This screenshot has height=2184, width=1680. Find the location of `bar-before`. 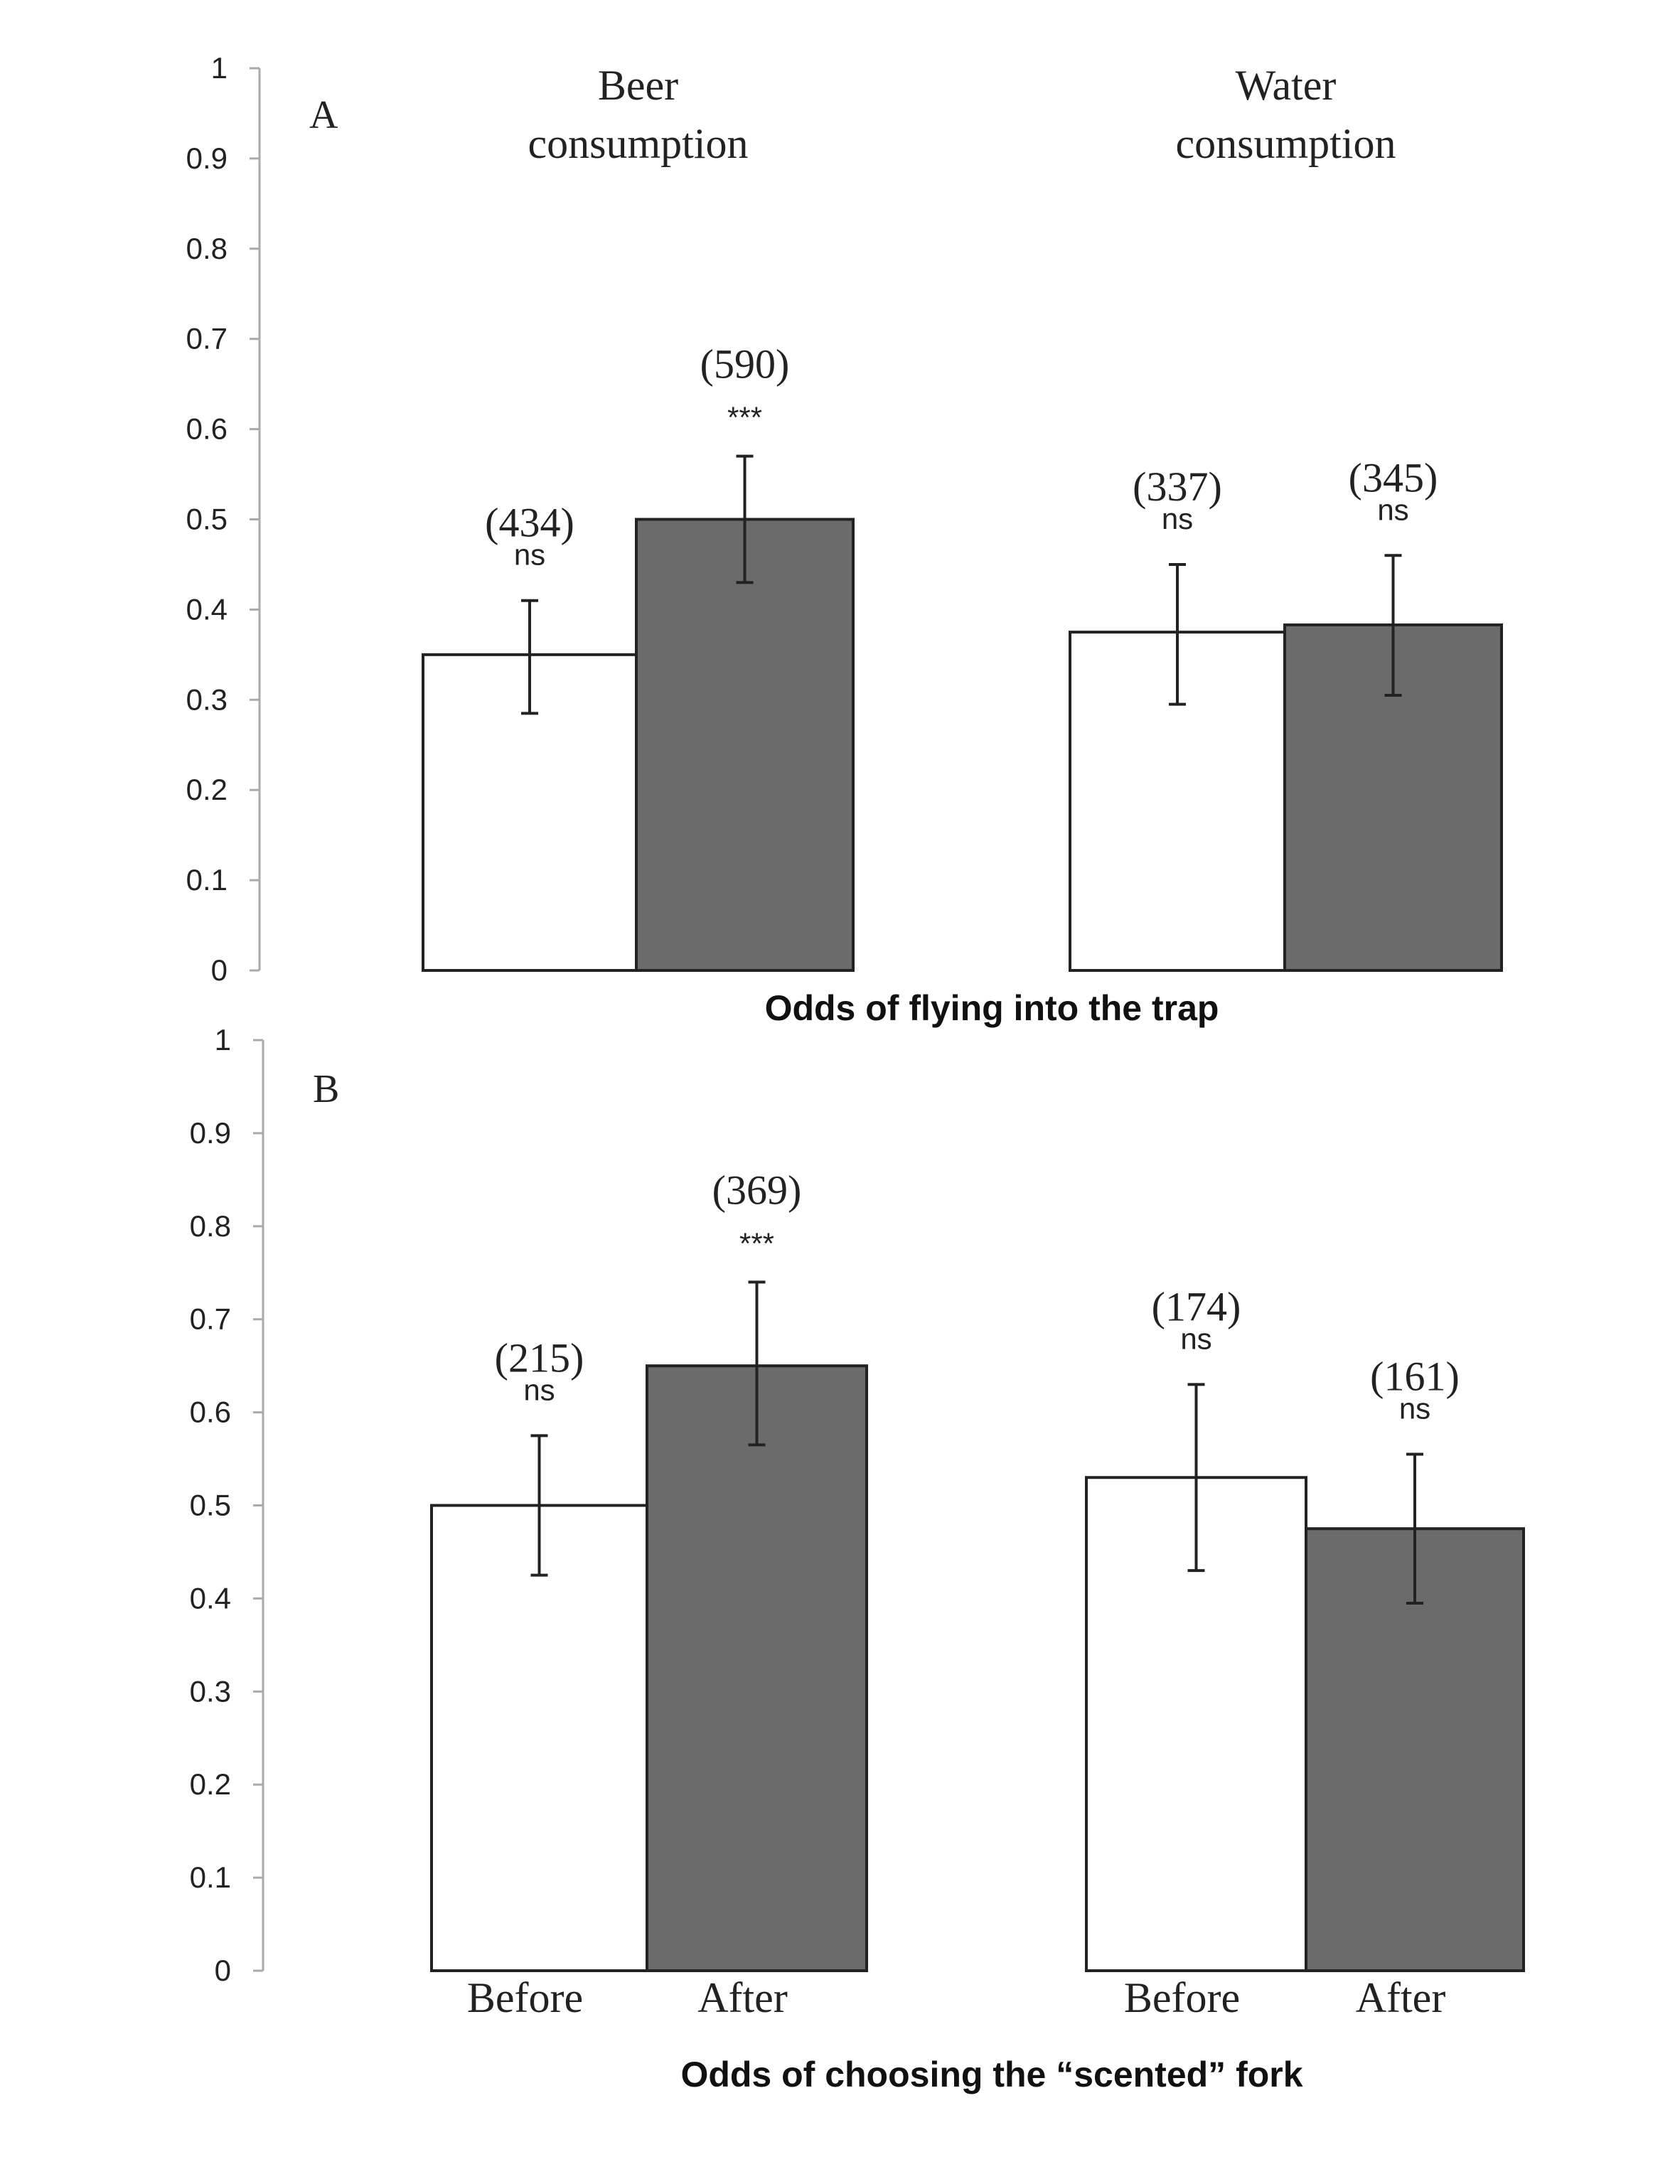

bar-before is located at coordinates (539, 1738).